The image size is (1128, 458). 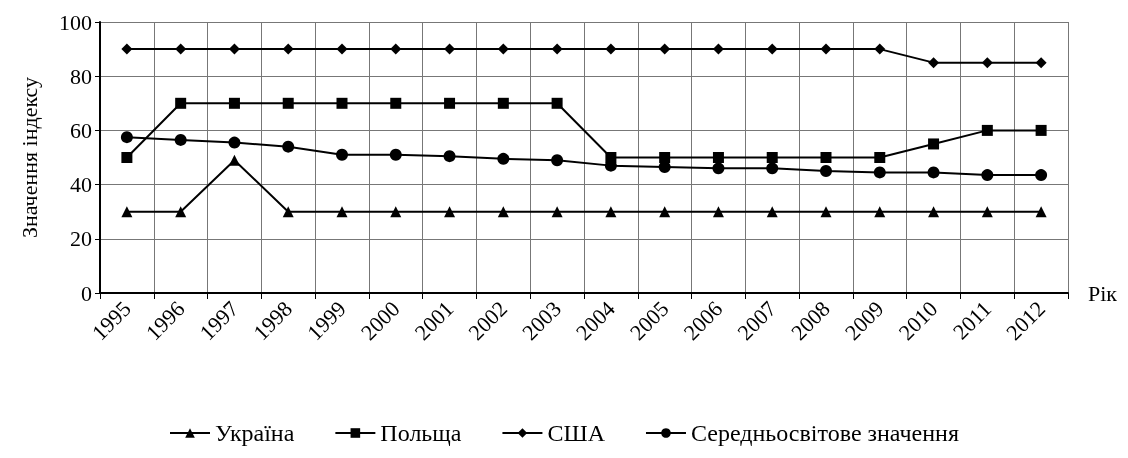 I want to click on legend-label: Україна, so click(x=255, y=433).